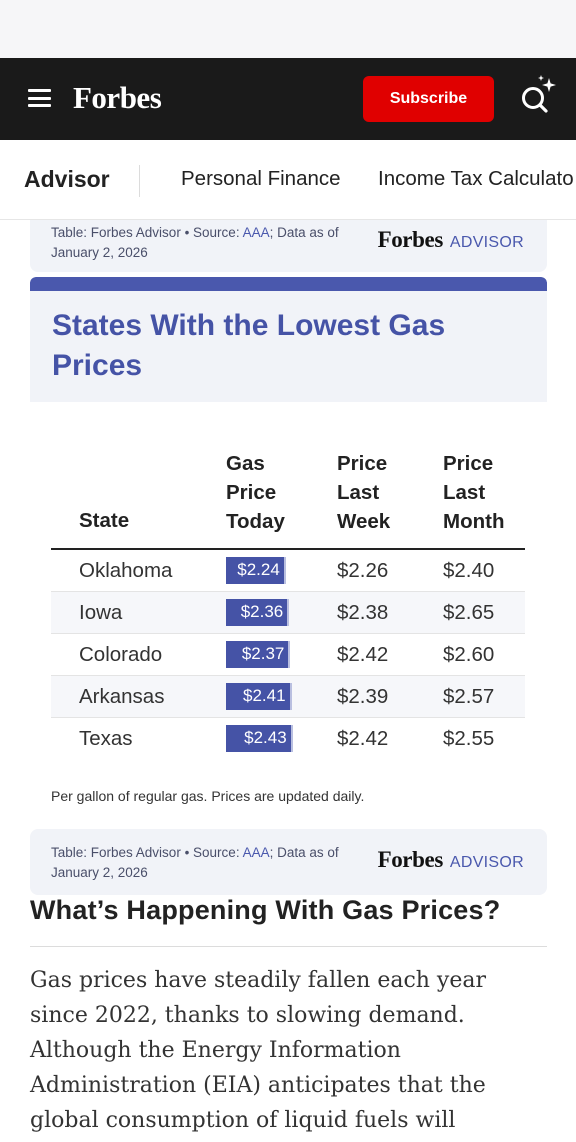  What do you see at coordinates (265, 910) in the screenshot?
I see `section-heading: What’s Happening With Gas Prices?` at bounding box center [265, 910].